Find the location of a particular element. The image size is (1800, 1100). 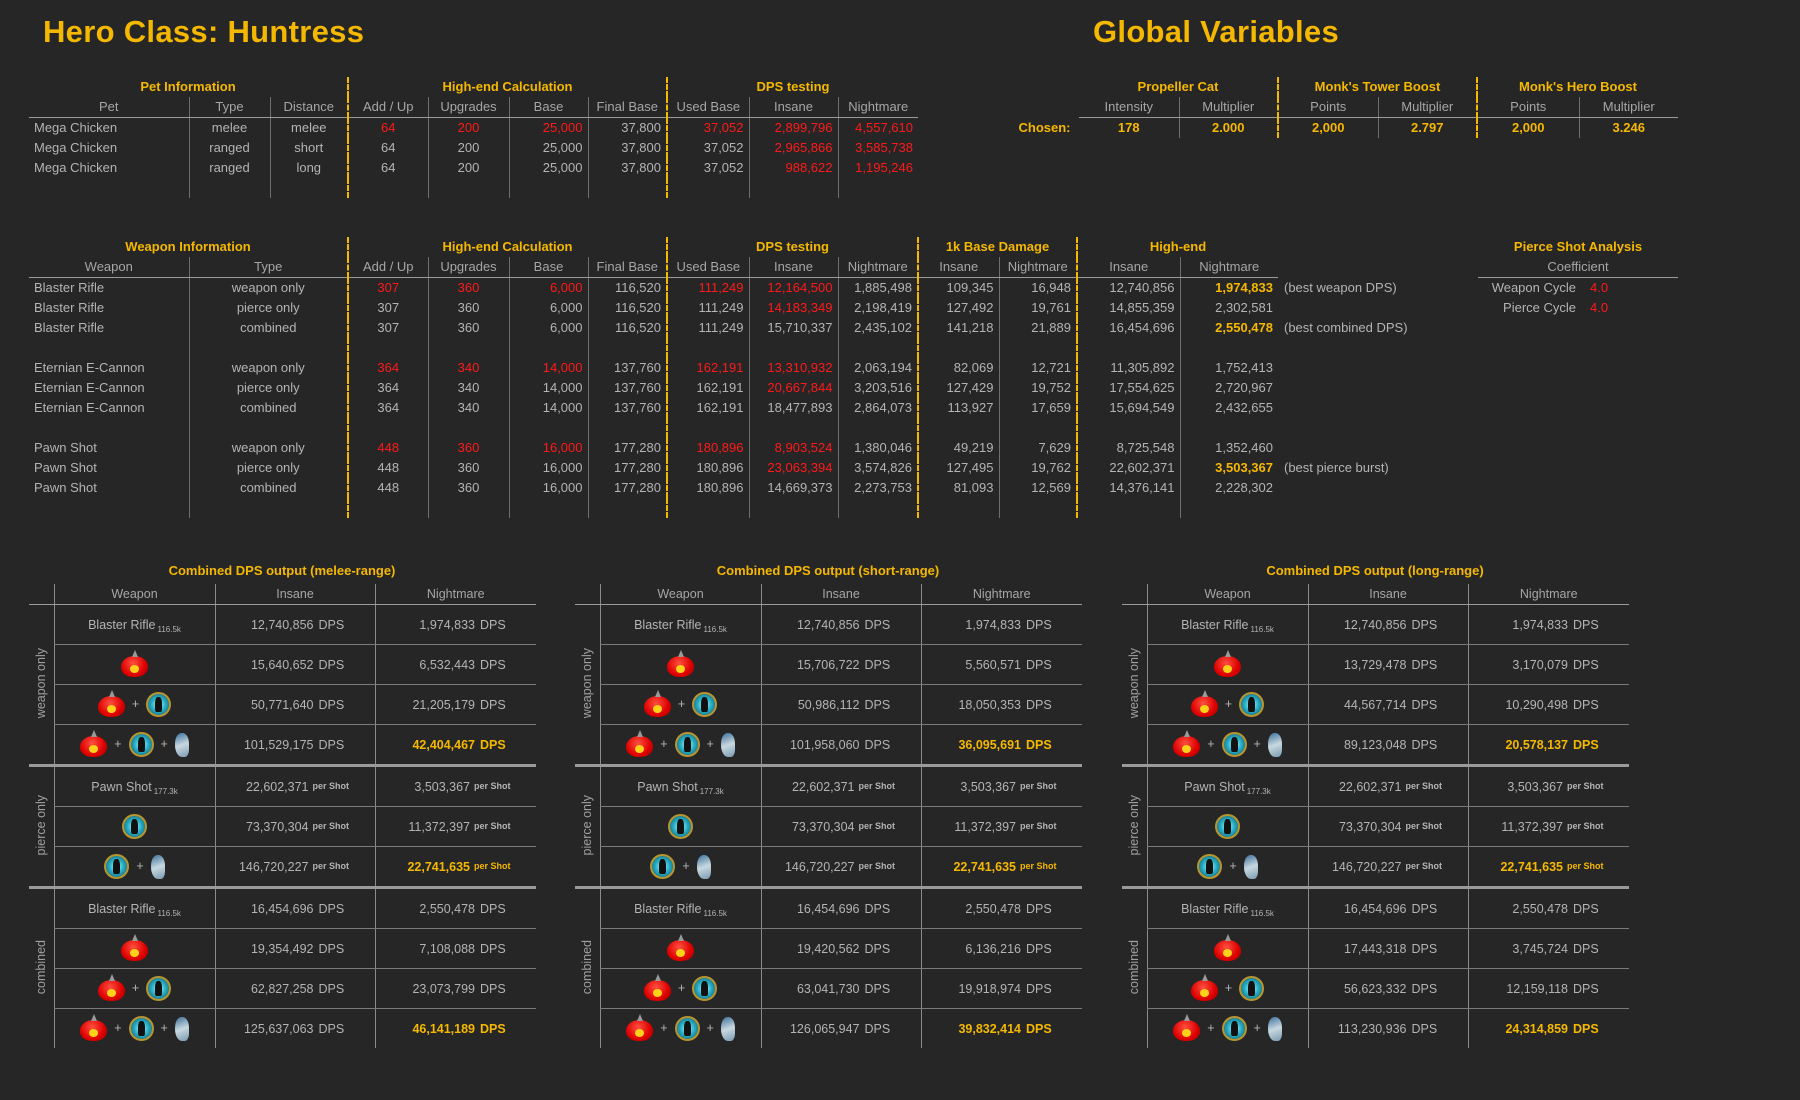

nightmare-dps-cell: 19,918,974 DPS is located at coordinates (1001, 988).